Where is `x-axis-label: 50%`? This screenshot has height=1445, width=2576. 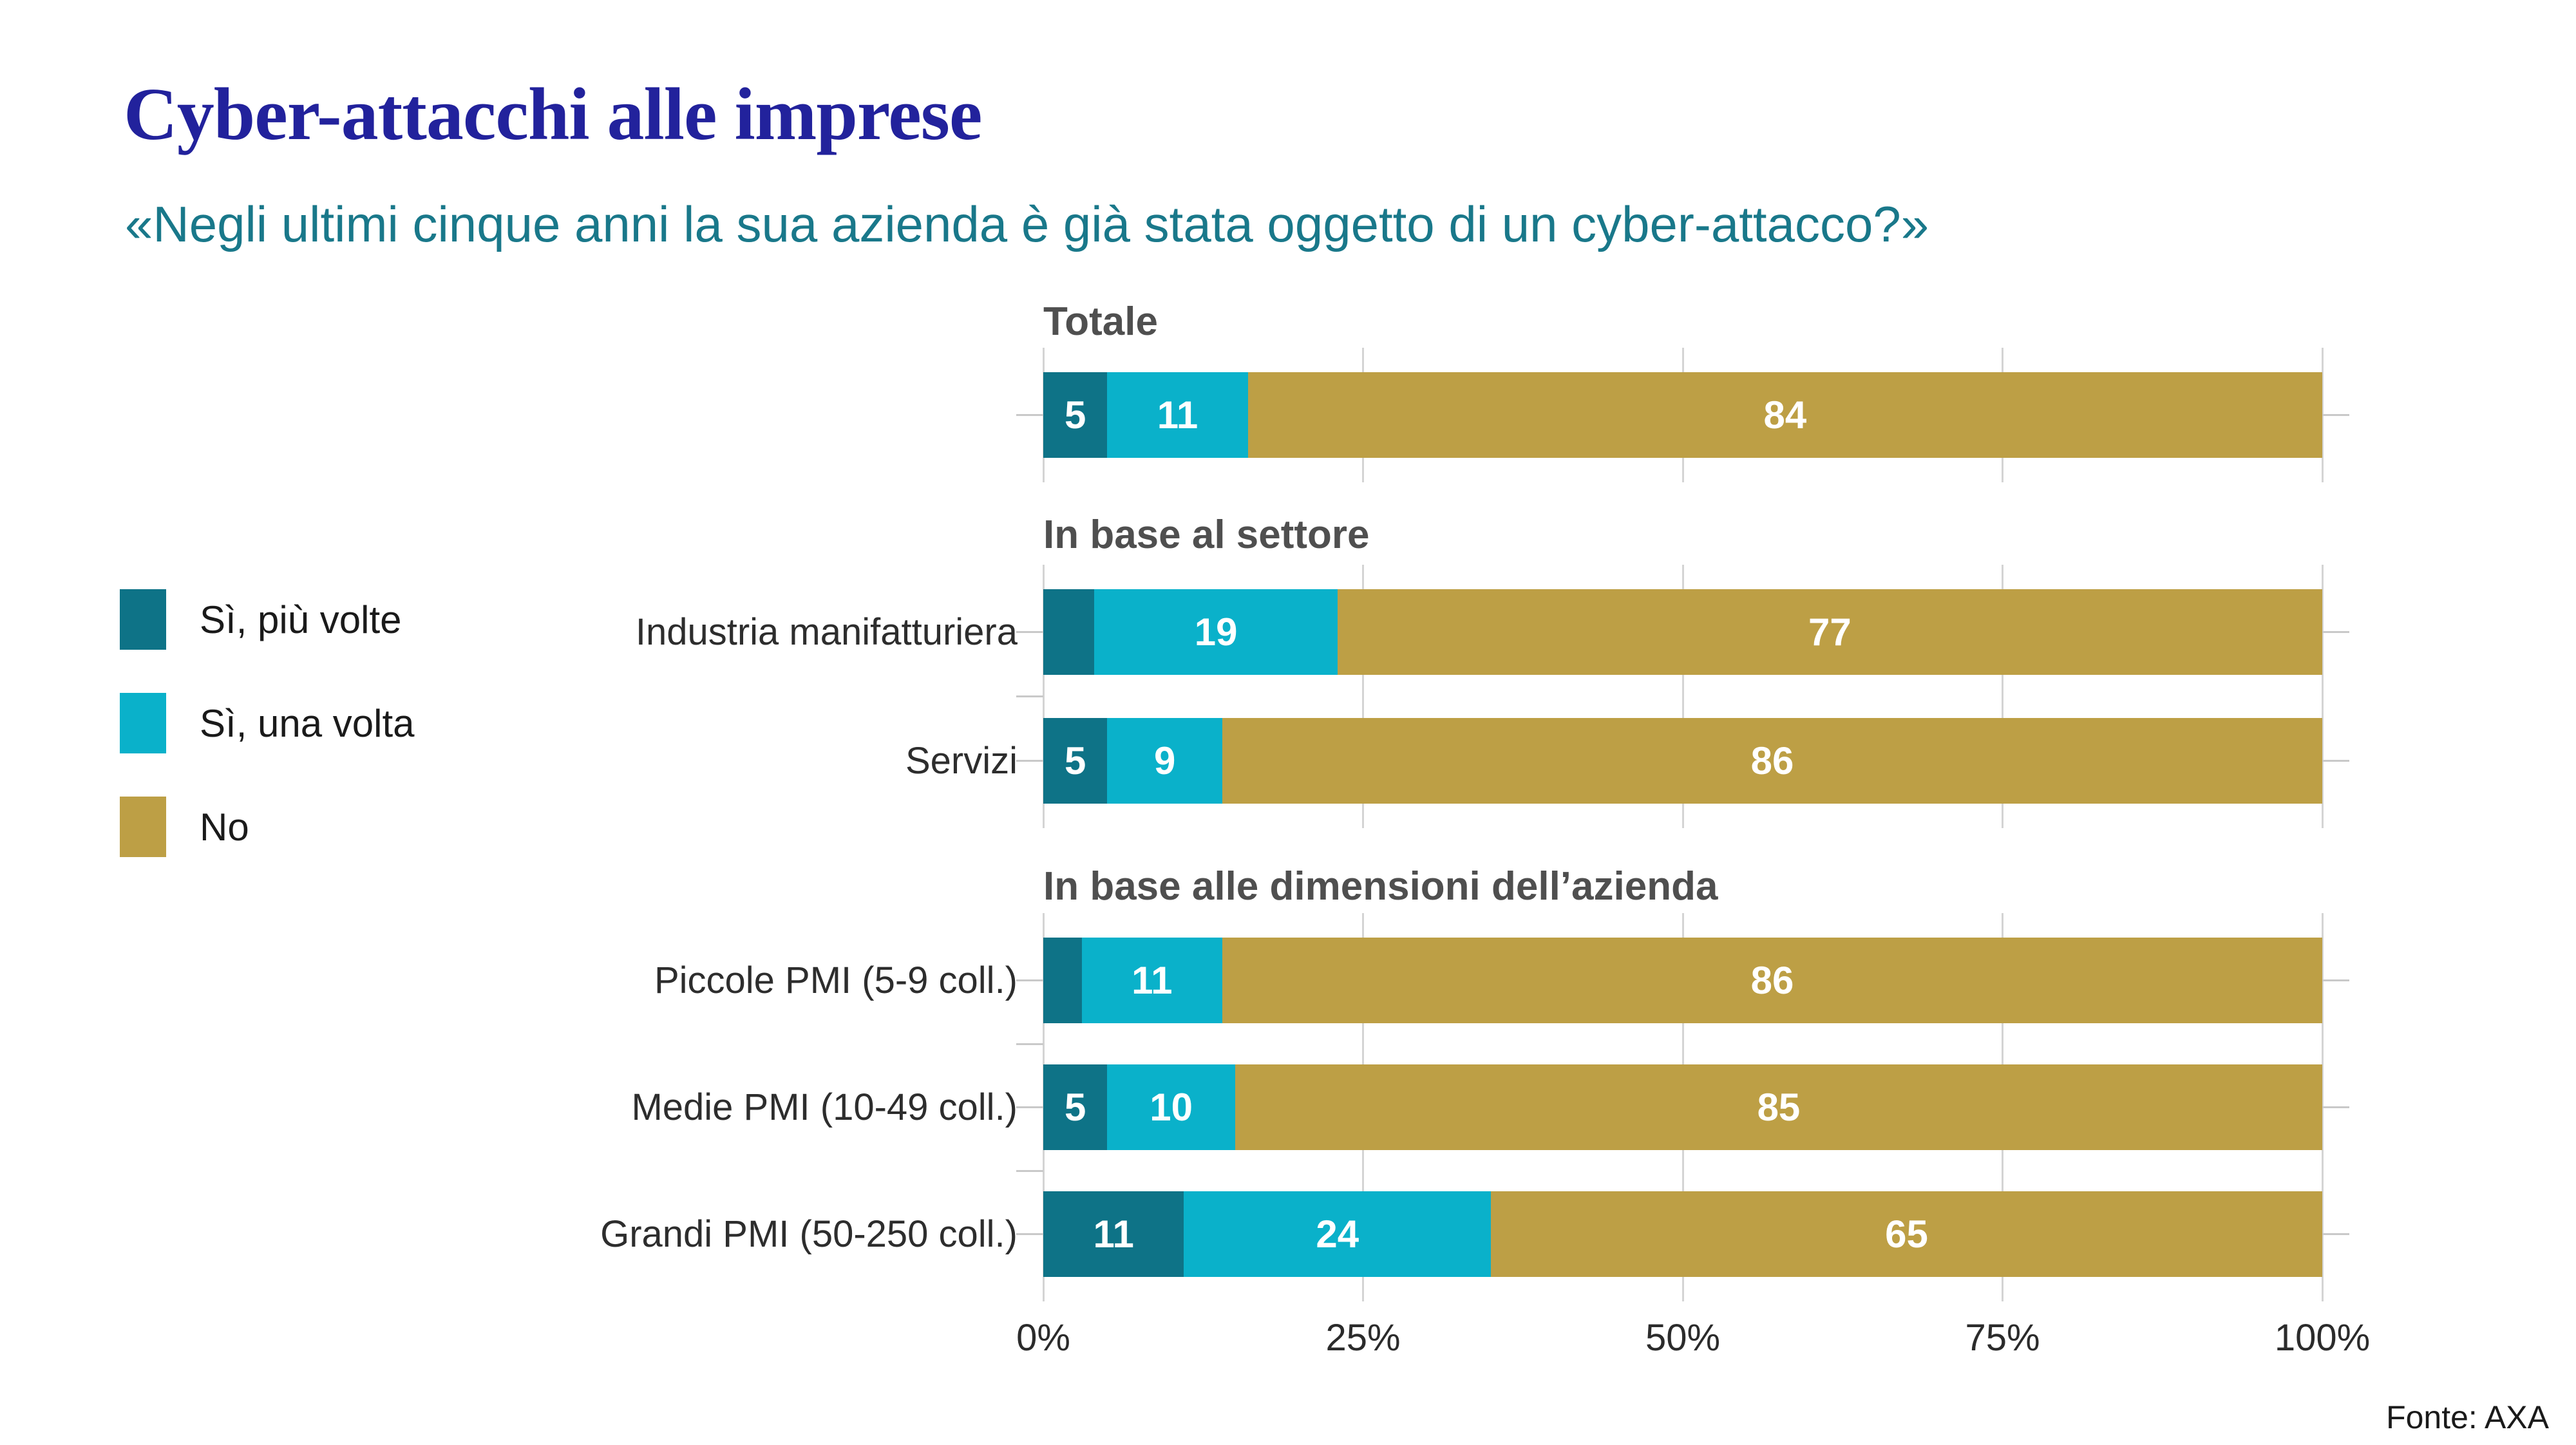 x-axis-label: 50% is located at coordinates (1683, 1338).